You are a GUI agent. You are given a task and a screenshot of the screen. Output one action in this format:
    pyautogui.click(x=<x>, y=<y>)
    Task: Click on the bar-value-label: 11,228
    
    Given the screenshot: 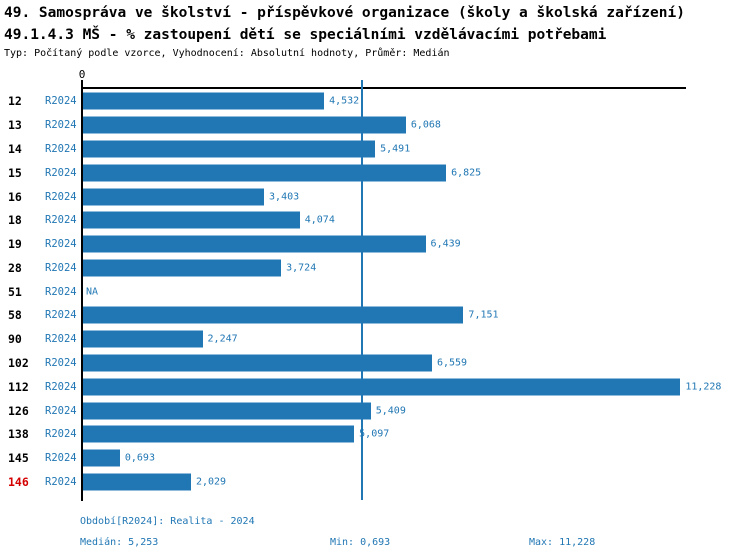 What is the action you would take?
    pyautogui.click(x=703, y=387)
    